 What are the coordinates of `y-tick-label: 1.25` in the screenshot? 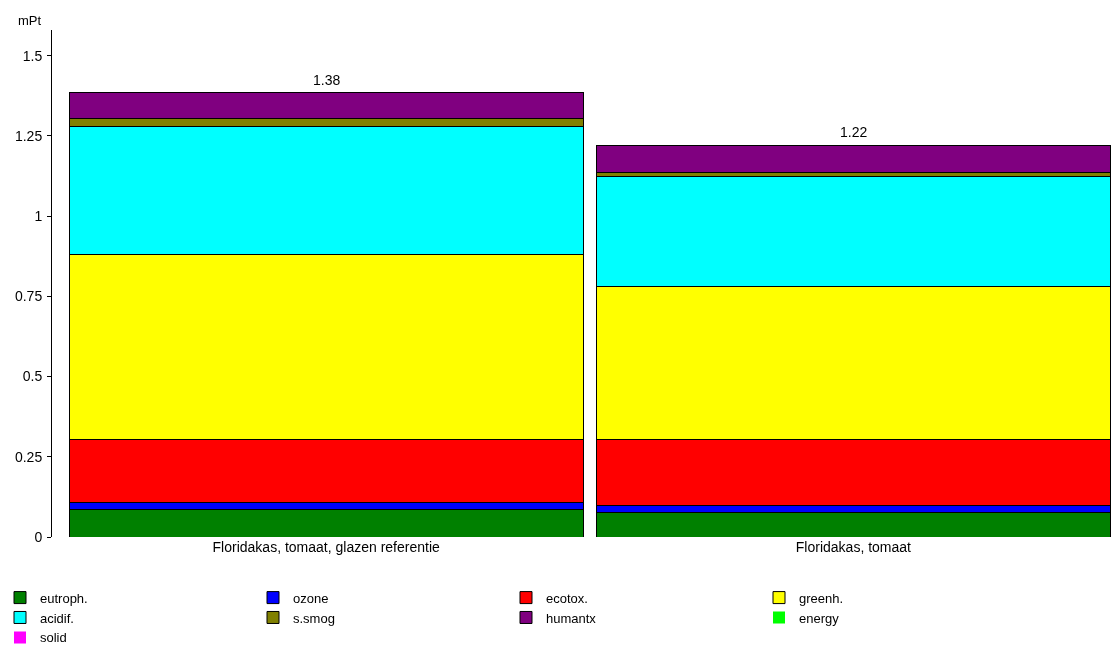 It's located at (28, 135).